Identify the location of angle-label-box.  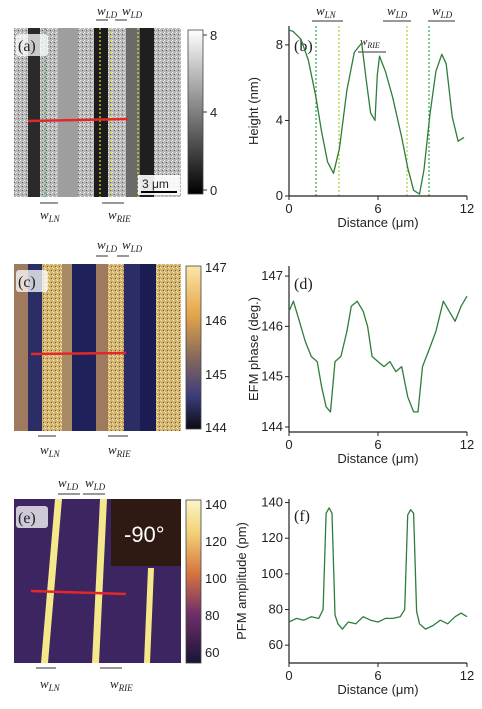
(146, 532).